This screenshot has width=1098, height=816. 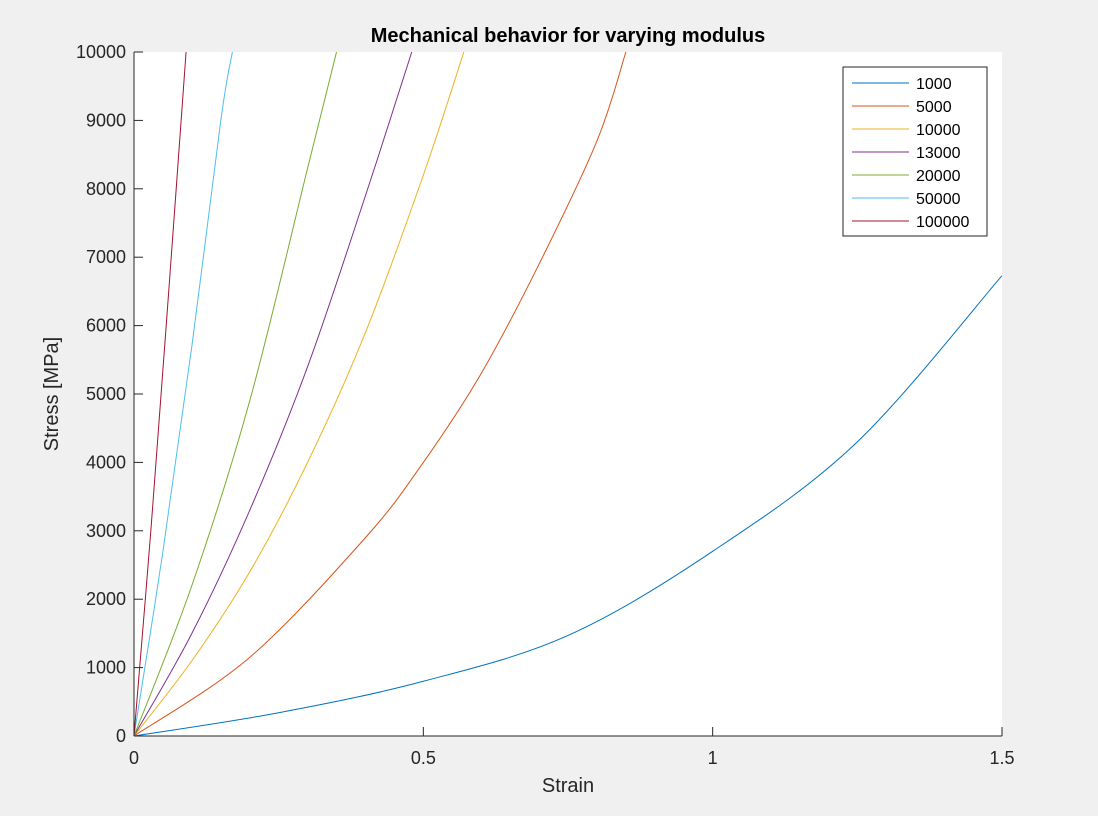 I want to click on y-tick-label: 2000, so click(x=106, y=599).